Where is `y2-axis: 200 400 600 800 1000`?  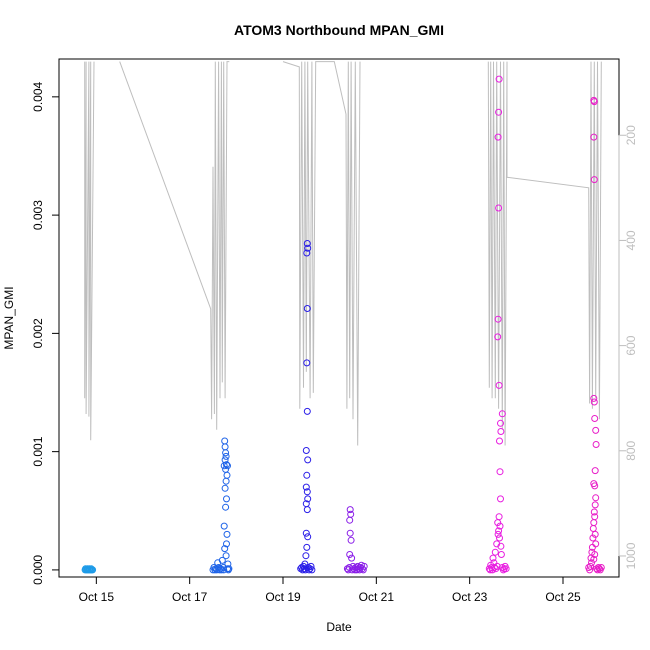
y2-axis: 200 400 600 800 1000 is located at coordinates (628, 347).